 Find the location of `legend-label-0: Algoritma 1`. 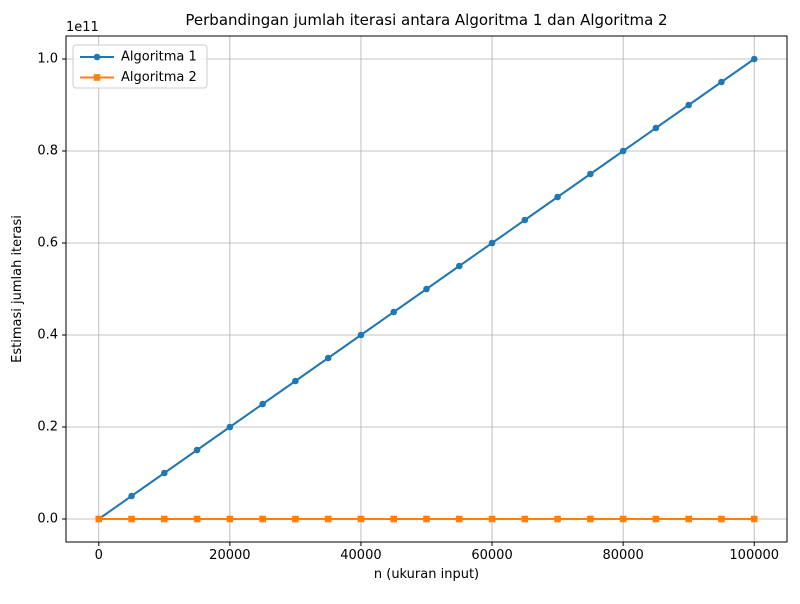

legend-label-0: Algoritma 1 is located at coordinates (159, 57).